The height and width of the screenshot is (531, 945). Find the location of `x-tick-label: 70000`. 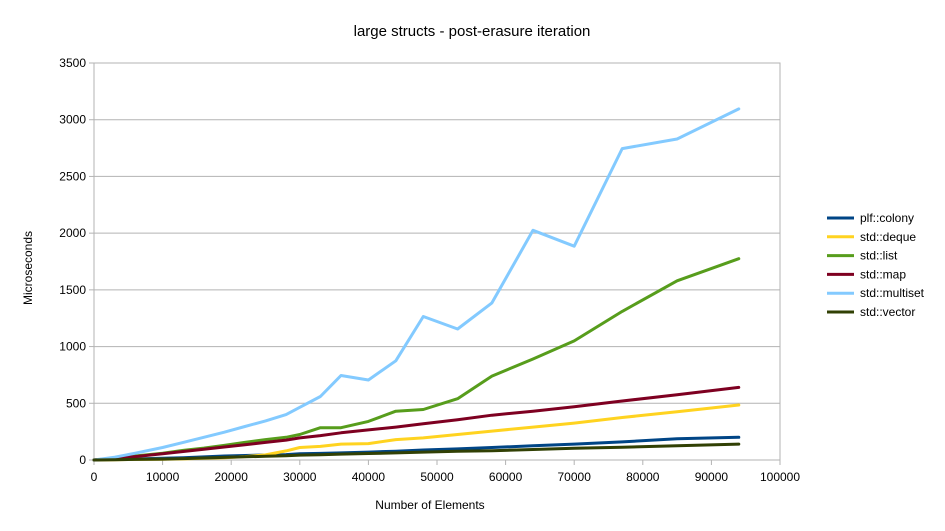

x-tick-label: 70000 is located at coordinates (575, 477).